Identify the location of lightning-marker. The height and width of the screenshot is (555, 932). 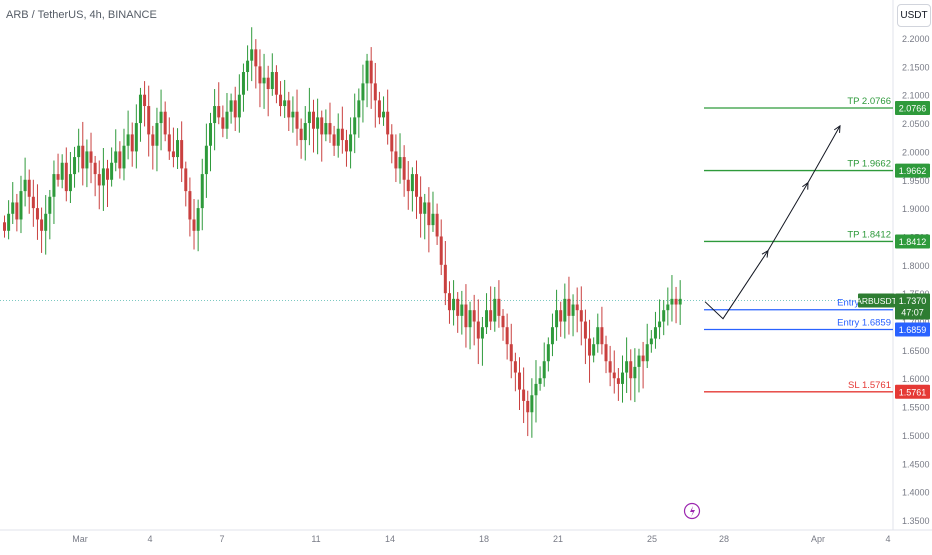
(692, 511).